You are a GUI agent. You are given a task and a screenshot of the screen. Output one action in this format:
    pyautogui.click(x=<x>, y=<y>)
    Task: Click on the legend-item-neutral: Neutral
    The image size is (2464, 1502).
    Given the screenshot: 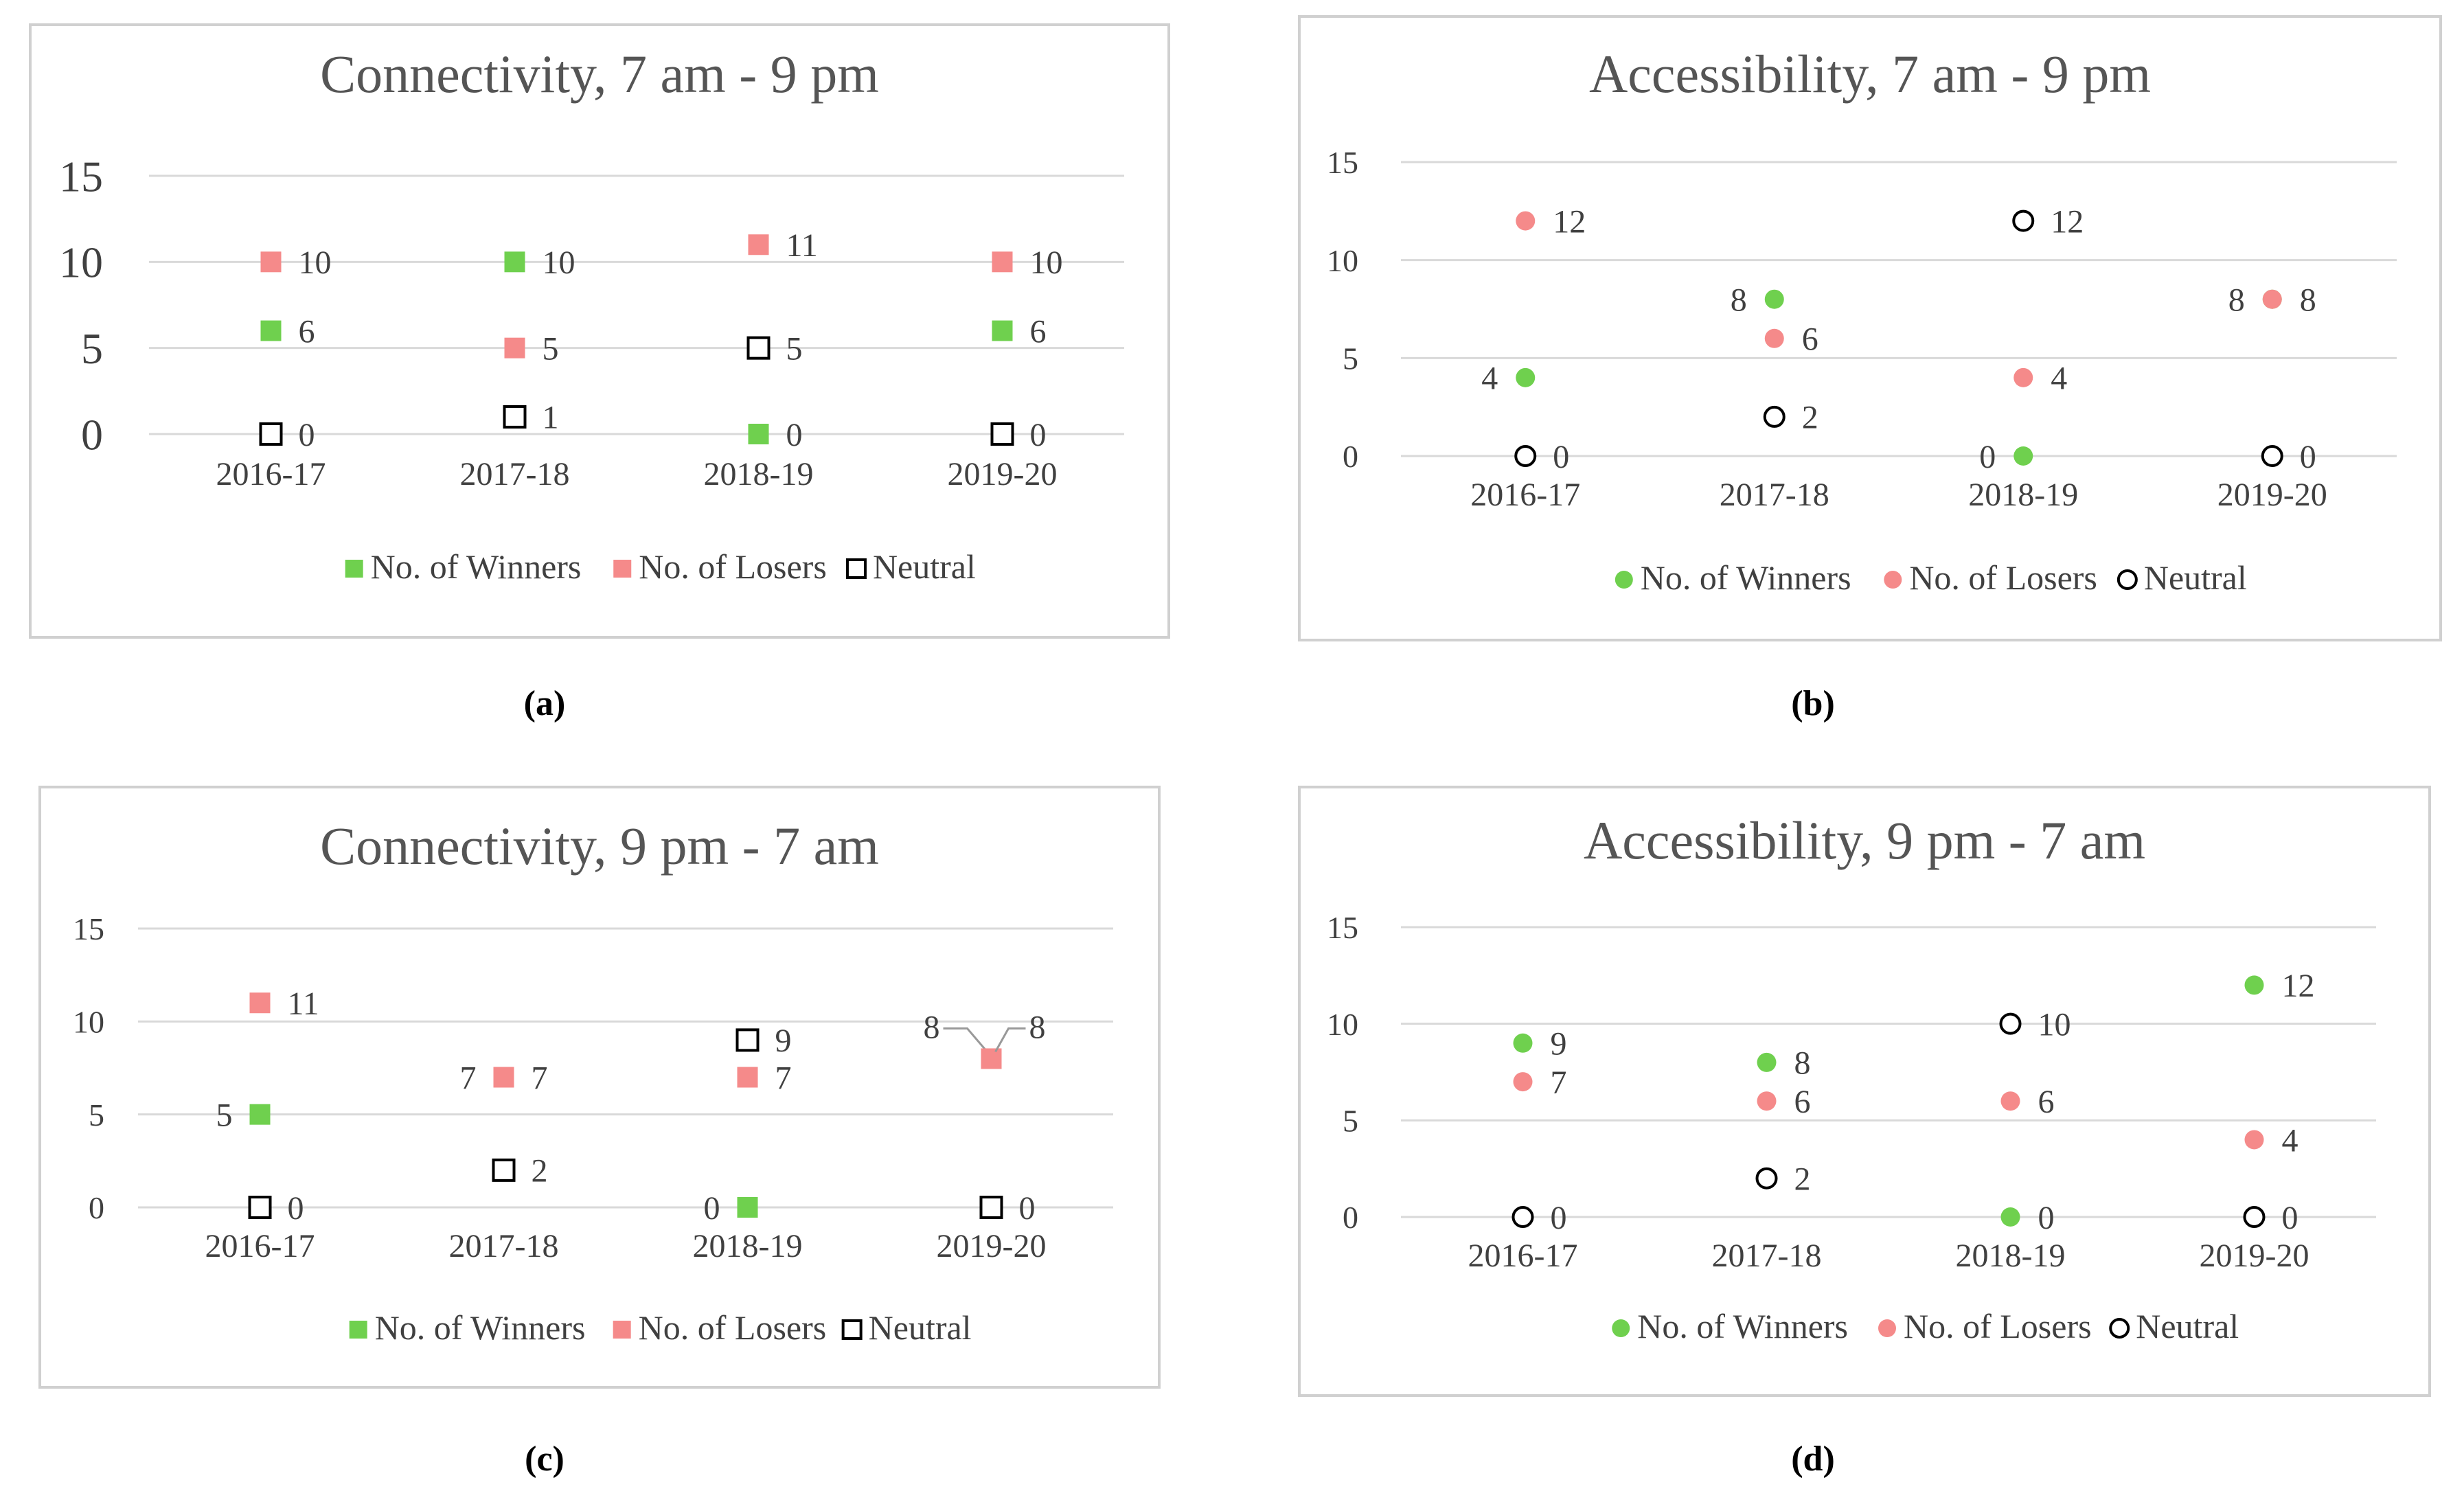 What is the action you would take?
    pyautogui.click(x=910, y=566)
    